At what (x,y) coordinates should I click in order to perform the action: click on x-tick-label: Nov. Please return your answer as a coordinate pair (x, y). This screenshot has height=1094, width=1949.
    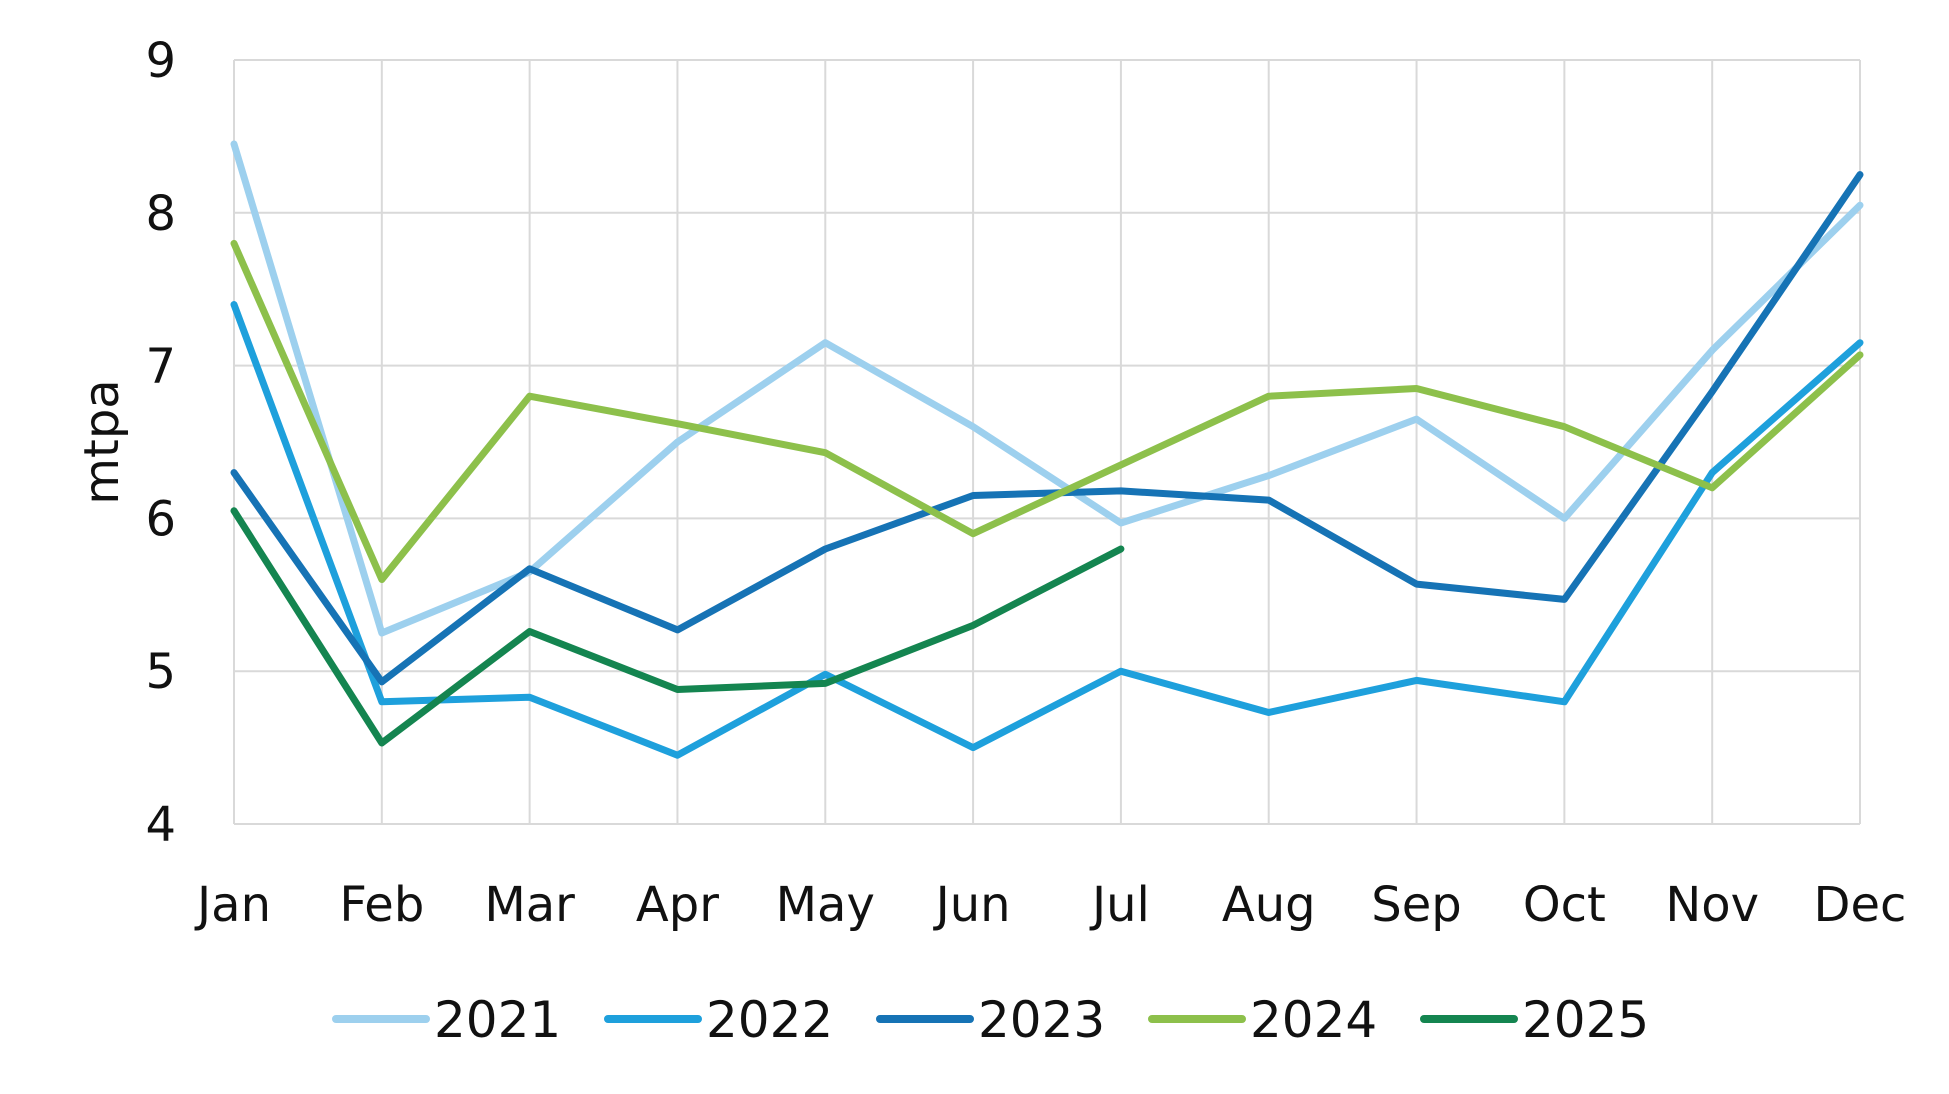
    Looking at the image, I should click on (1712, 905).